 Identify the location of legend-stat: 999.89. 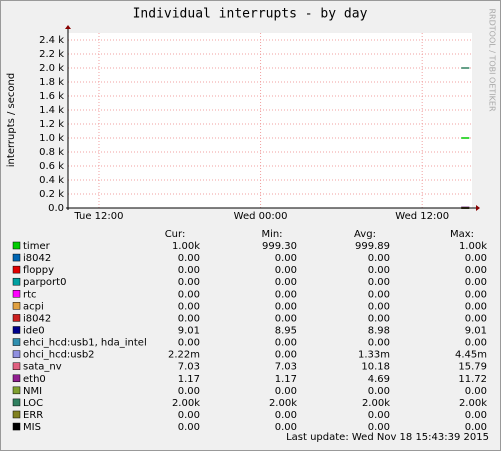
(372, 246).